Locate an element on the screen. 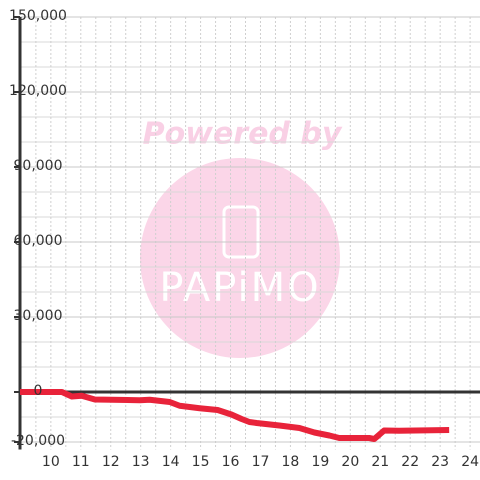 The image size is (480, 480). x-tick-label: 12 is located at coordinates (111, 462).